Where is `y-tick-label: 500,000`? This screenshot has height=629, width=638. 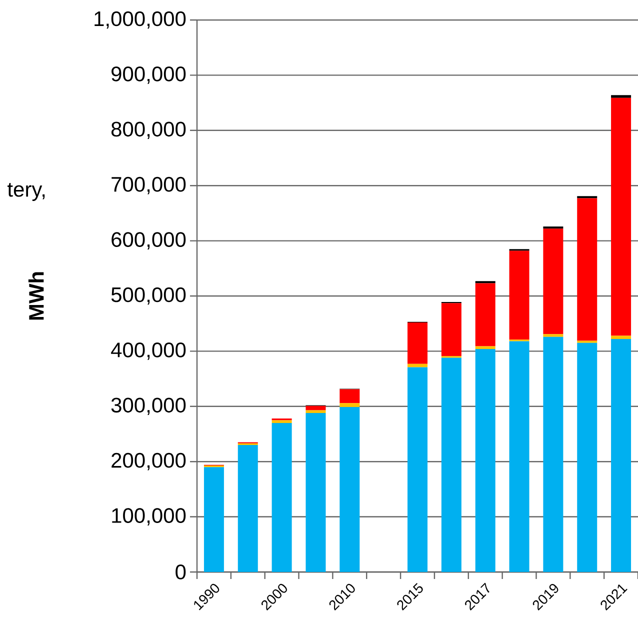
y-tick-label: 500,000 is located at coordinates (148, 296).